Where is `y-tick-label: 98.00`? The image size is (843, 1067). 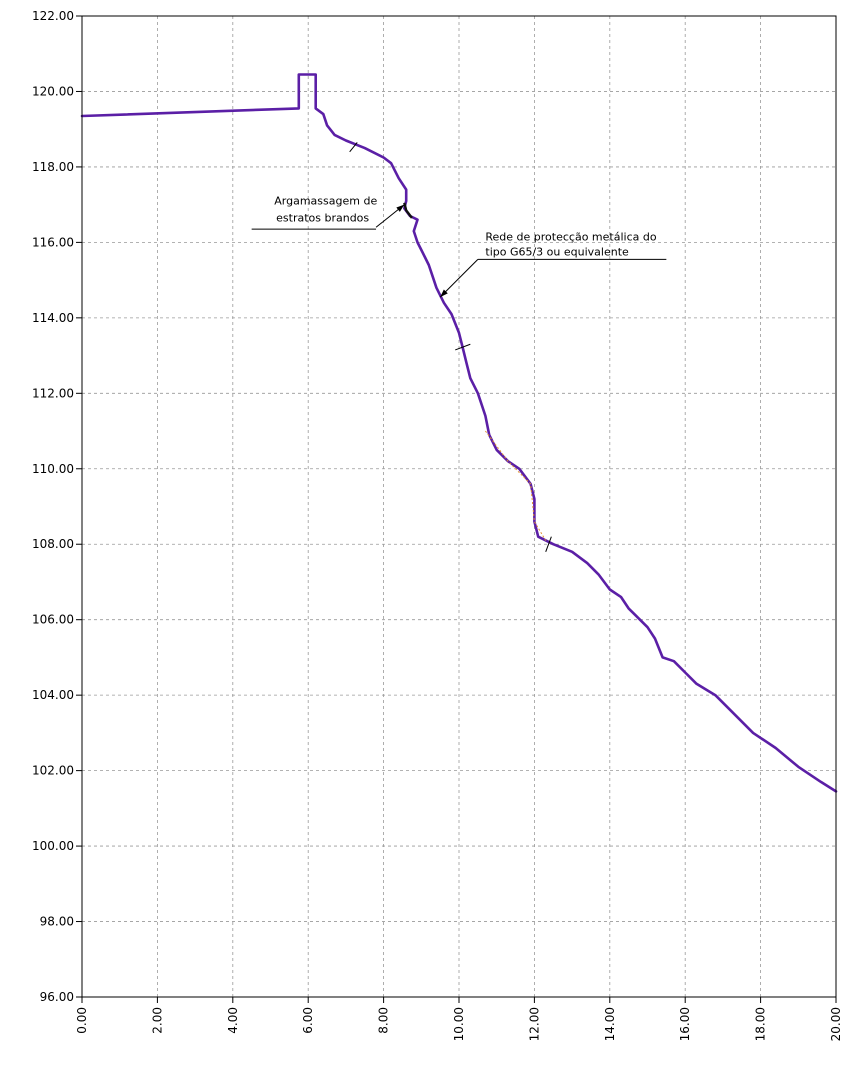 y-tick-label: 98.00 is located at coordinates (57, 922).